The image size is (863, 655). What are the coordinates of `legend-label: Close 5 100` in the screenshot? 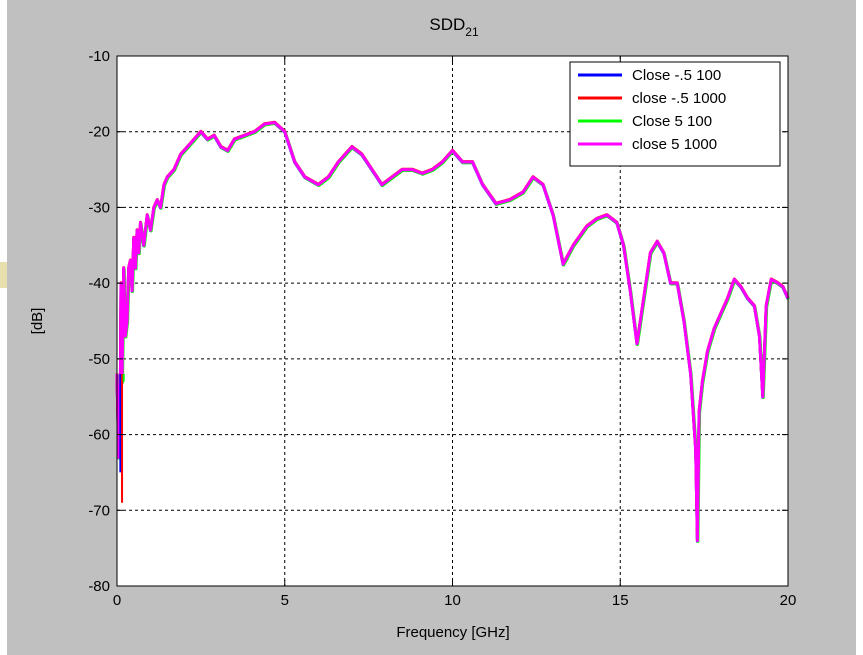 It's located at (672, 121).